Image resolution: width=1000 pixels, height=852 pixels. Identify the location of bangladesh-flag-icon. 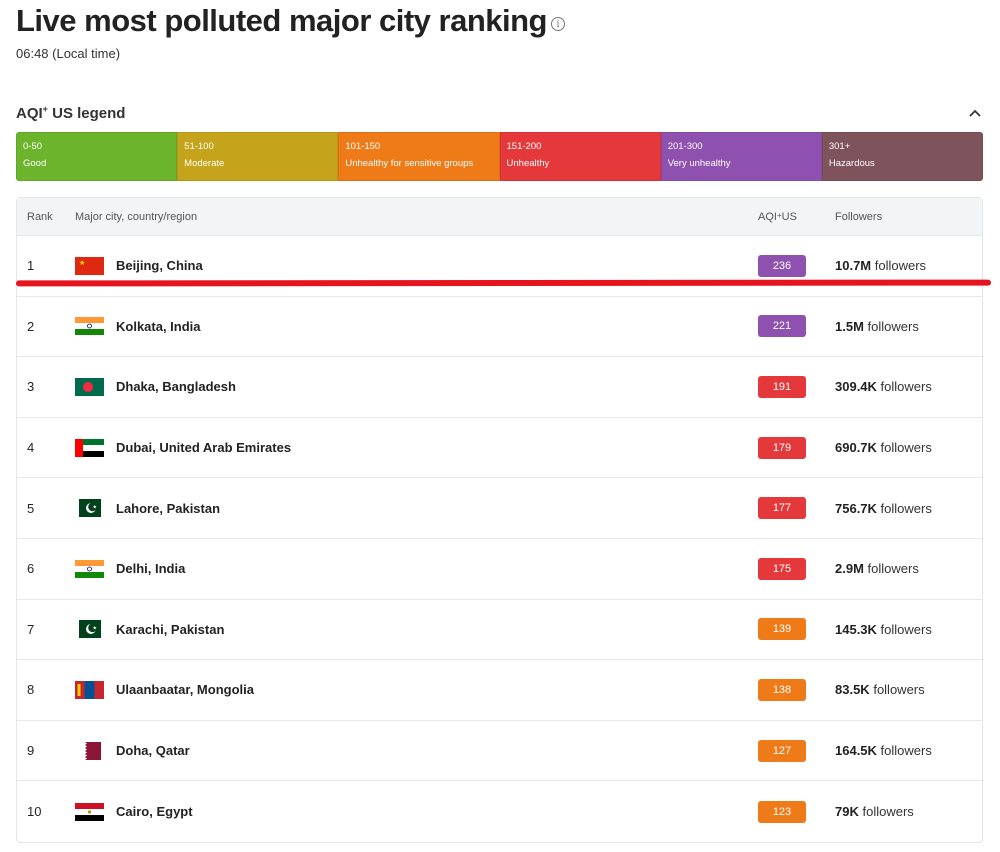
(89, 386).